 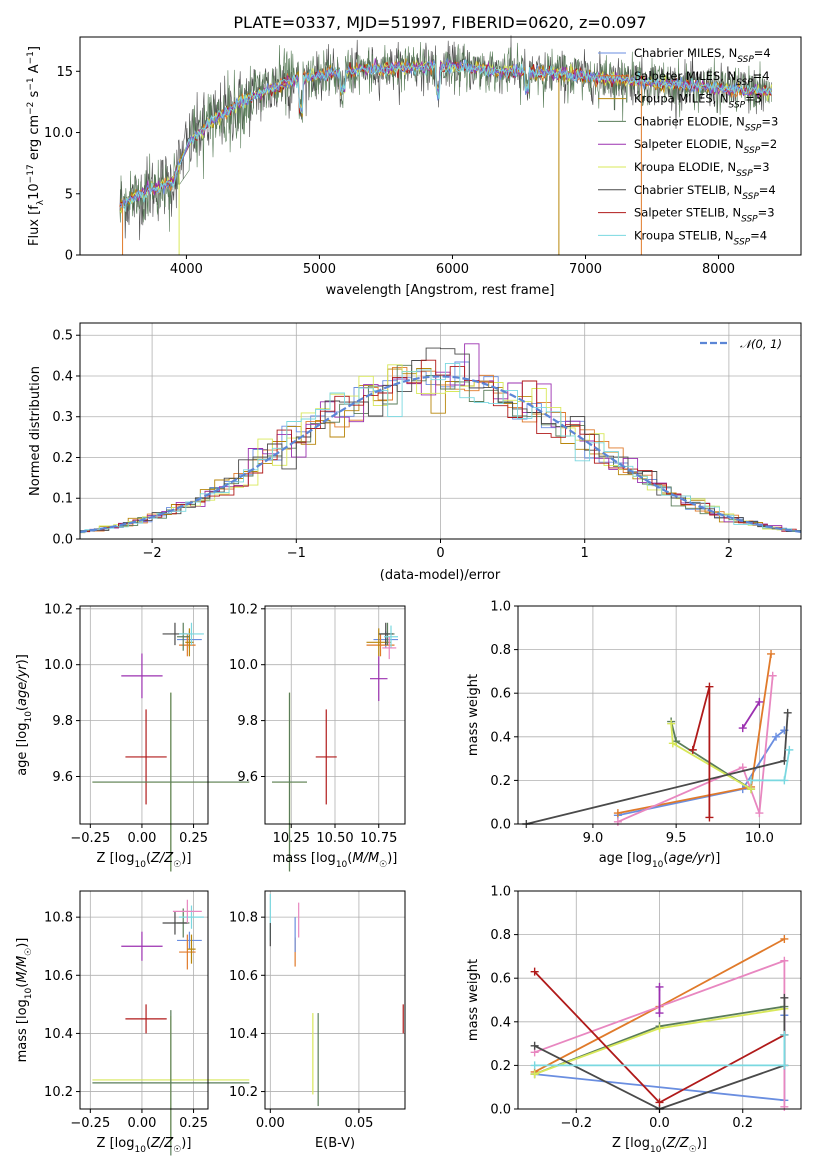 What do you see at coordinates (706, 123) in the screenshot?
I see `legend-entry: Chabrier ELODIE, NSSP=3` at bounding box center [706, 123].